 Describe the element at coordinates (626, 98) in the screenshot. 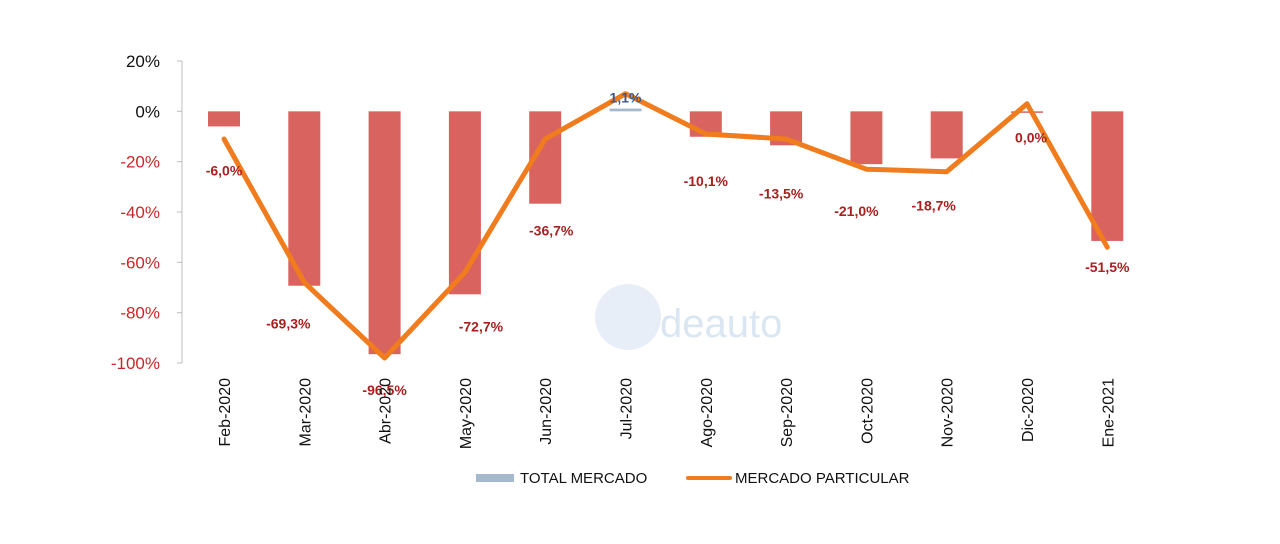

I see `data-label: 1,1%` at that location.